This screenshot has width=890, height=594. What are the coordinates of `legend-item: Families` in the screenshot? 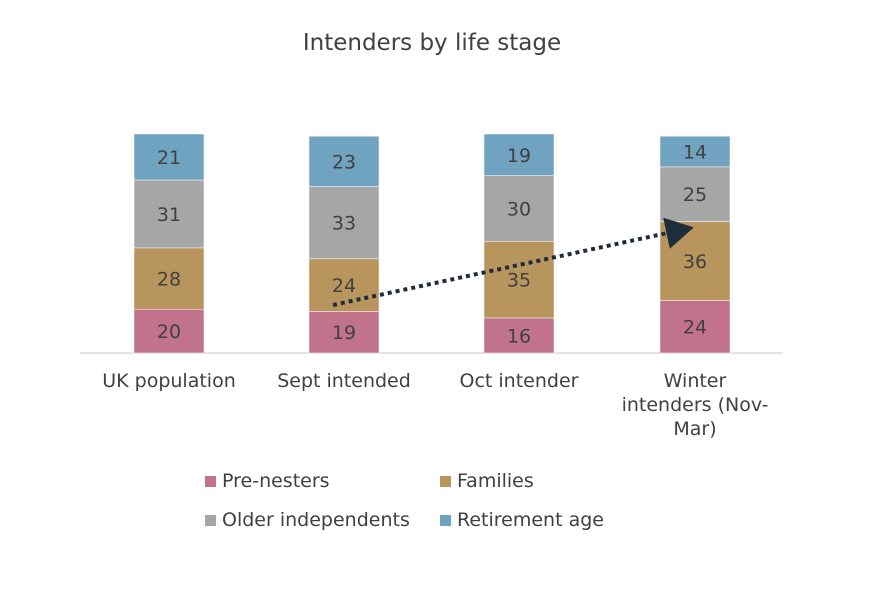 It's located at (487, 481).